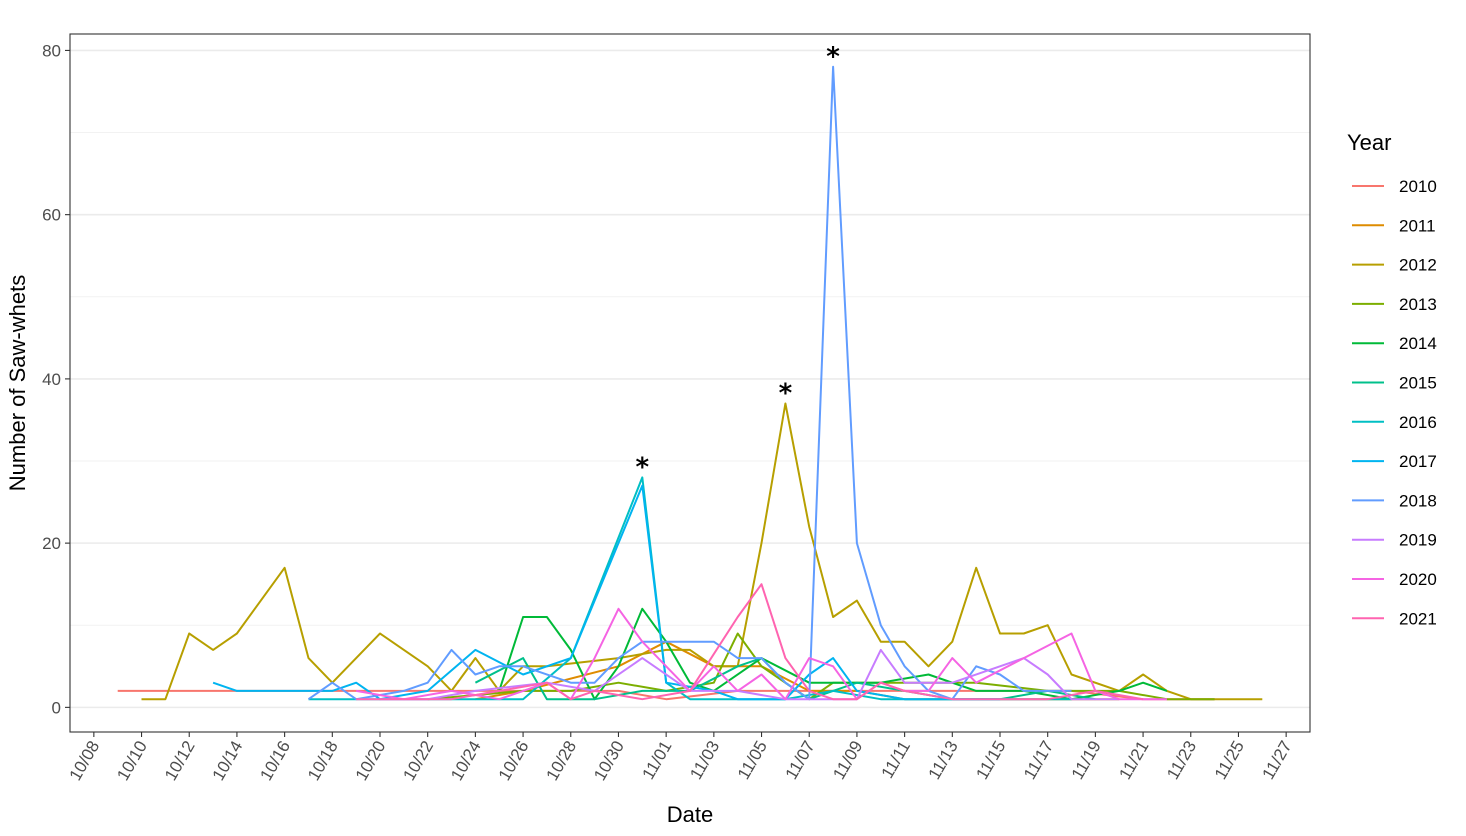  Describe the element at coordinates (657, 760) in the screenshot. I see `x-tick-label: 11/01` at that location.